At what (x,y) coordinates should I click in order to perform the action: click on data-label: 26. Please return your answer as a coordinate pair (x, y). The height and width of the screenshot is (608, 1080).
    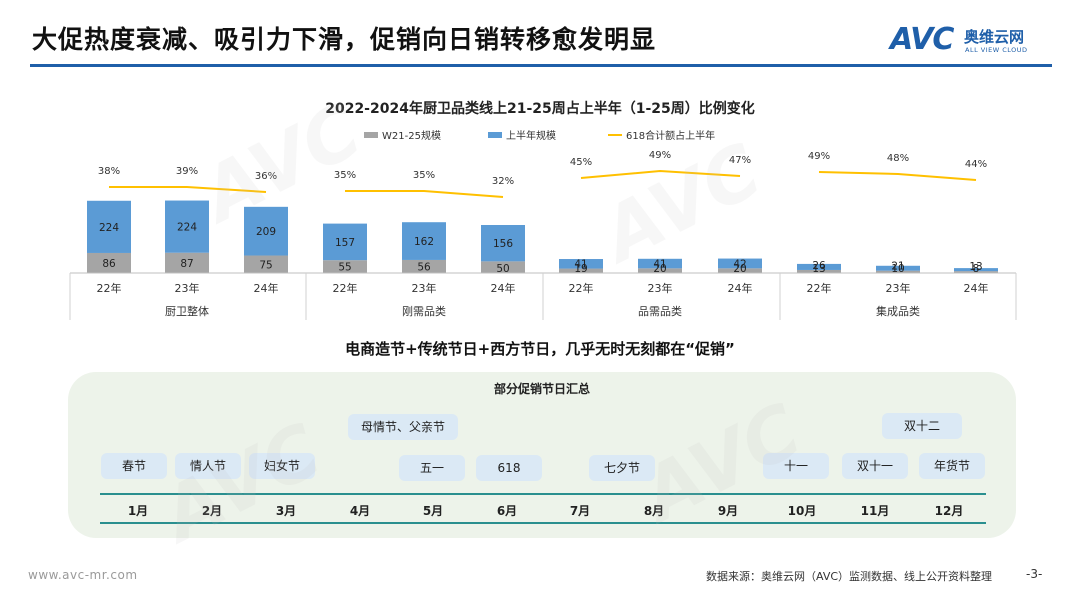
    Looking at the image, I should click on (819, 266).